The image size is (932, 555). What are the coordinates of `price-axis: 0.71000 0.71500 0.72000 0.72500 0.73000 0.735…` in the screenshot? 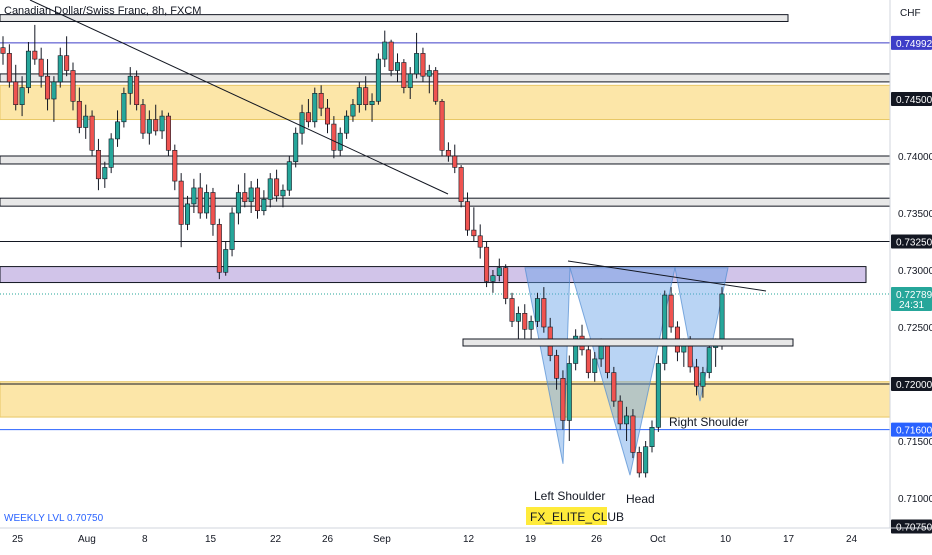 It's located at (910, 267).